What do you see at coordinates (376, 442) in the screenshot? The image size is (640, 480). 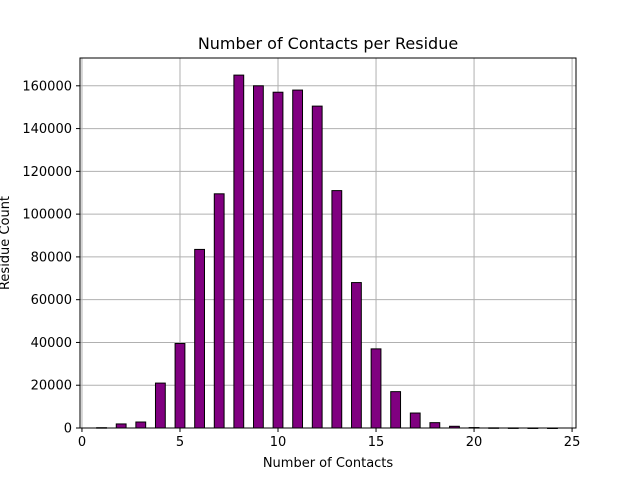 I see `x-tick-label: 15` at bounding box center [376, 442].